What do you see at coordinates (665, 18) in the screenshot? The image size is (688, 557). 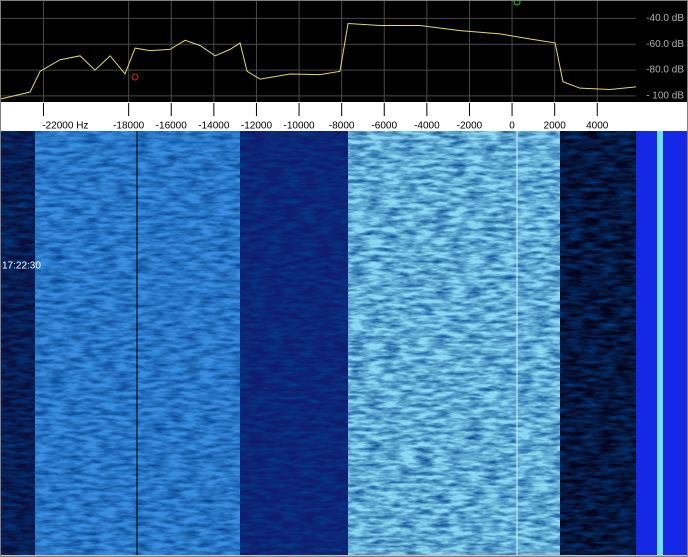 I see `y-tick-label: -40.0 dB` at bounding box center [665, 18].